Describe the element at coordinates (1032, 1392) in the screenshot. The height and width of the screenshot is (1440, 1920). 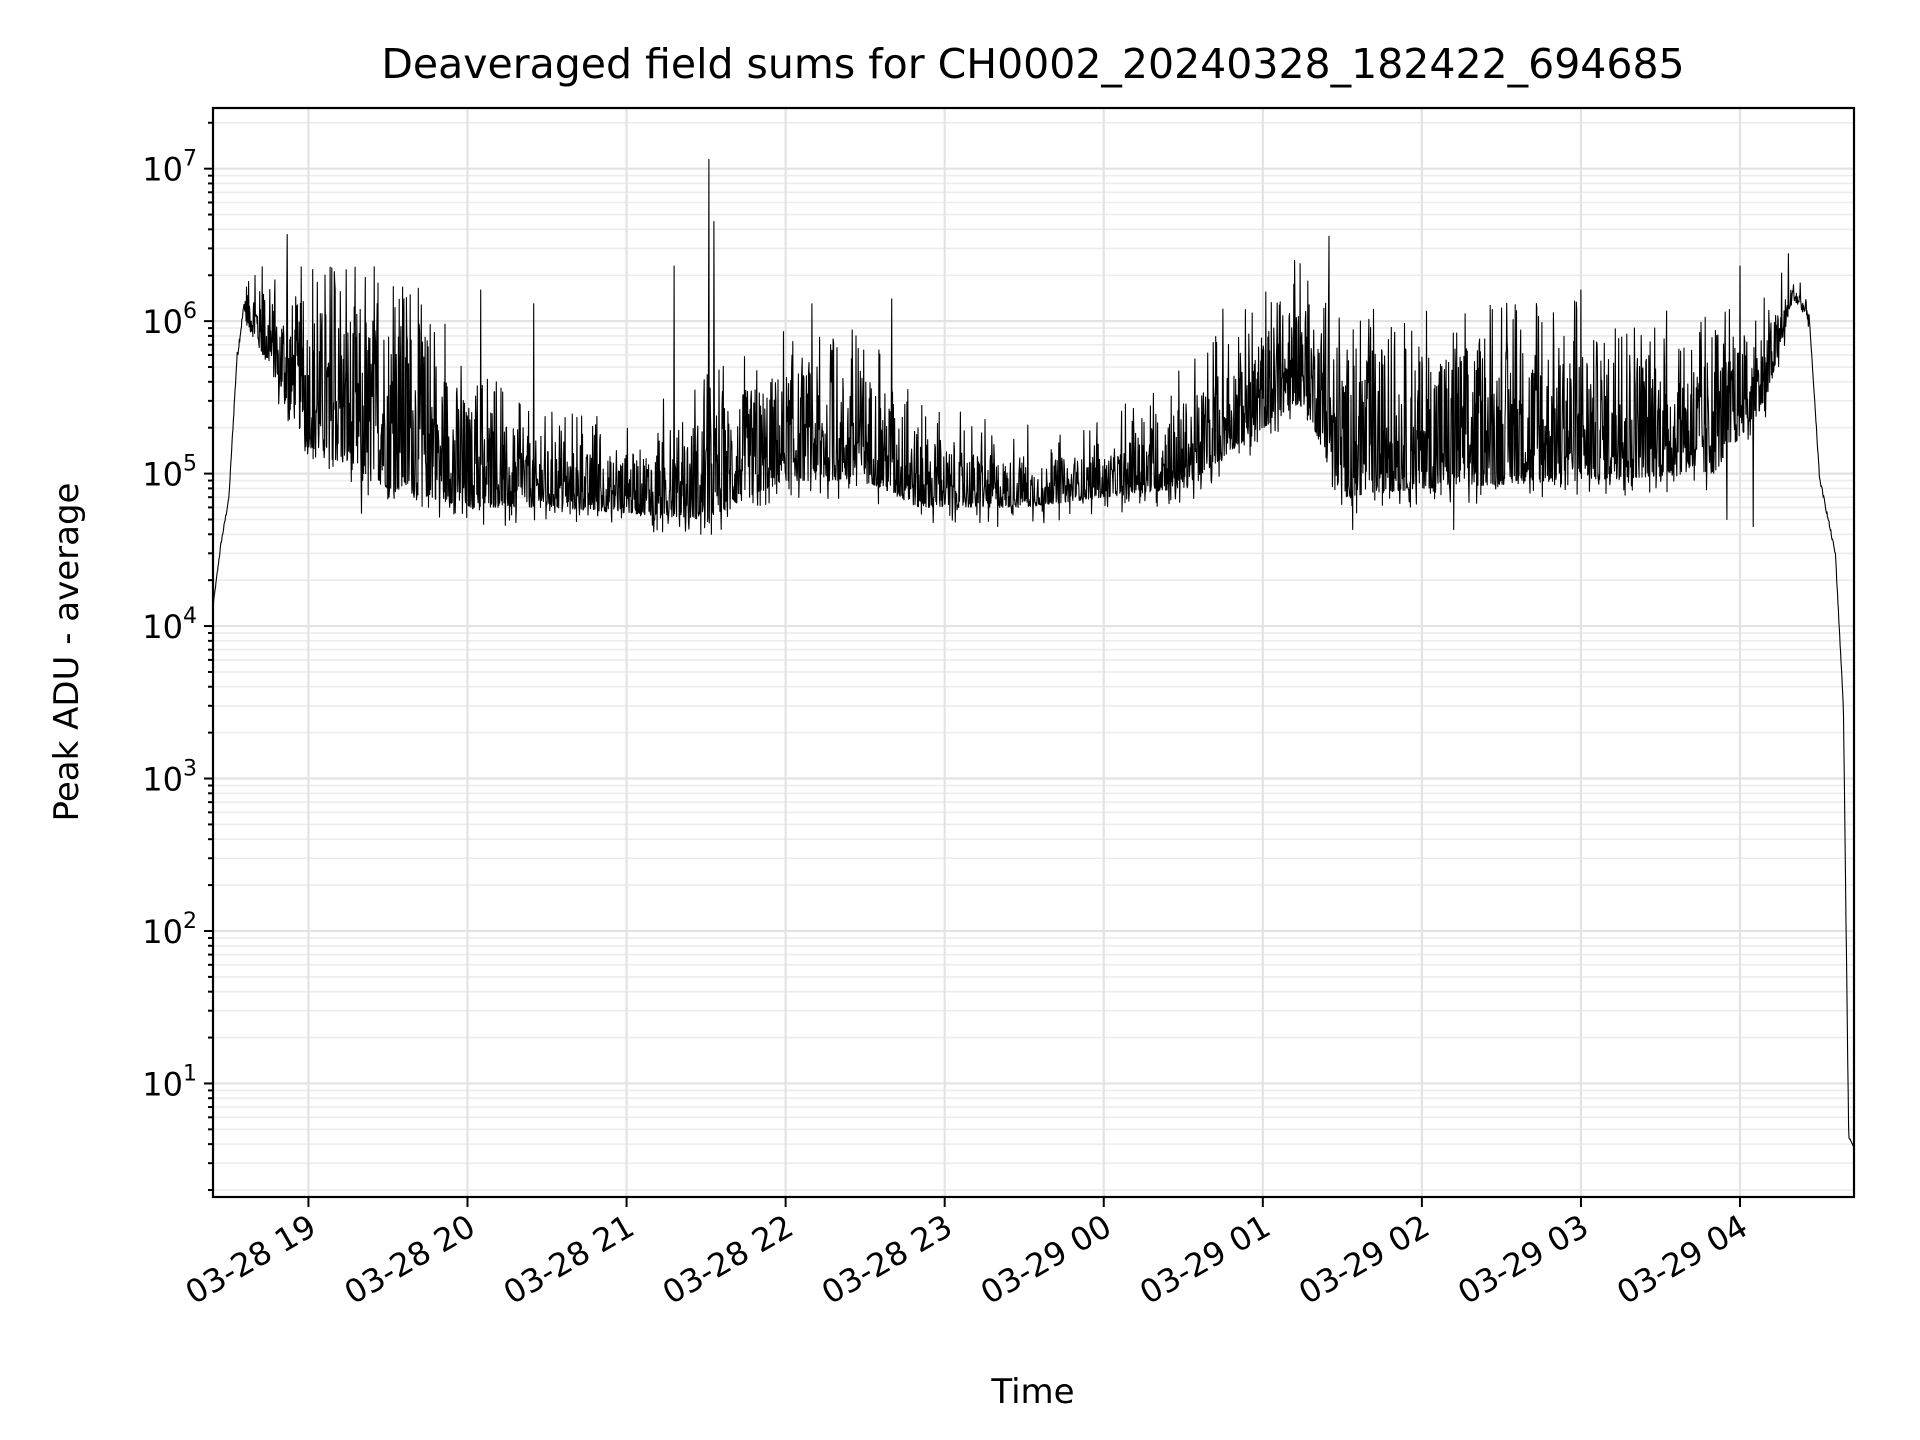
I see `x-axis-label: Time` at that location.